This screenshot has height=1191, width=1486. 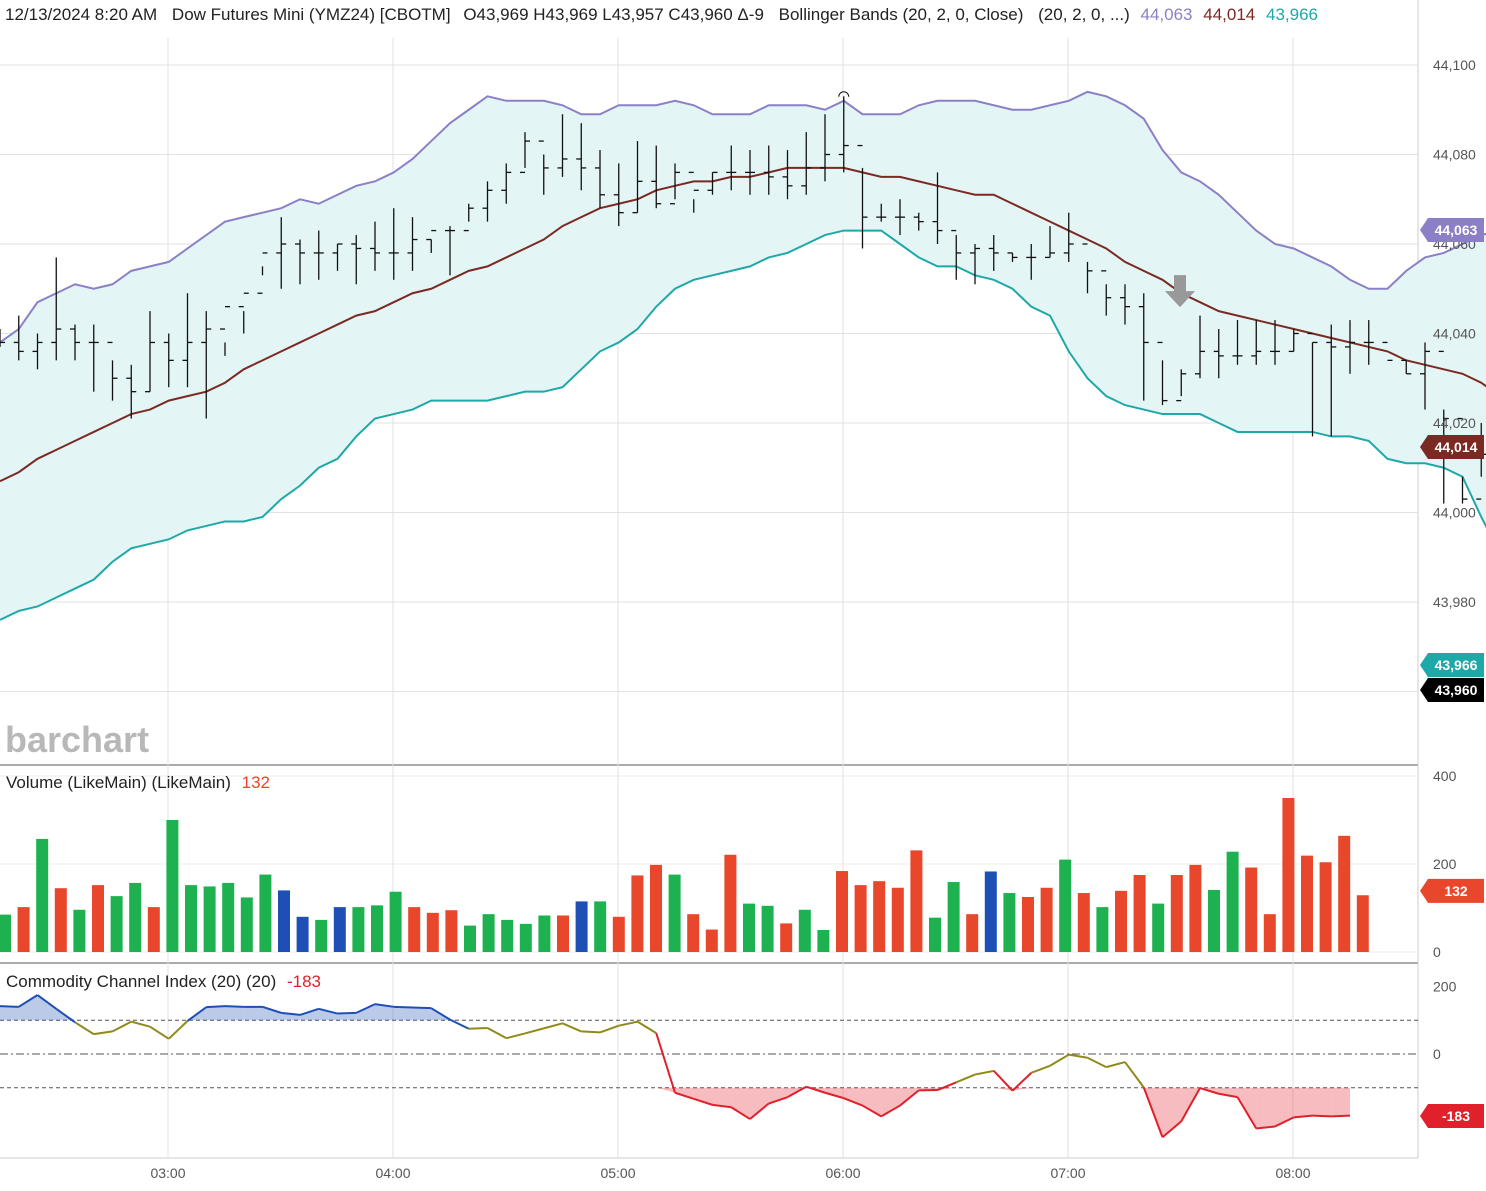 I want to click on price-tick-label: 44,100, so click(x=1454, y=65).